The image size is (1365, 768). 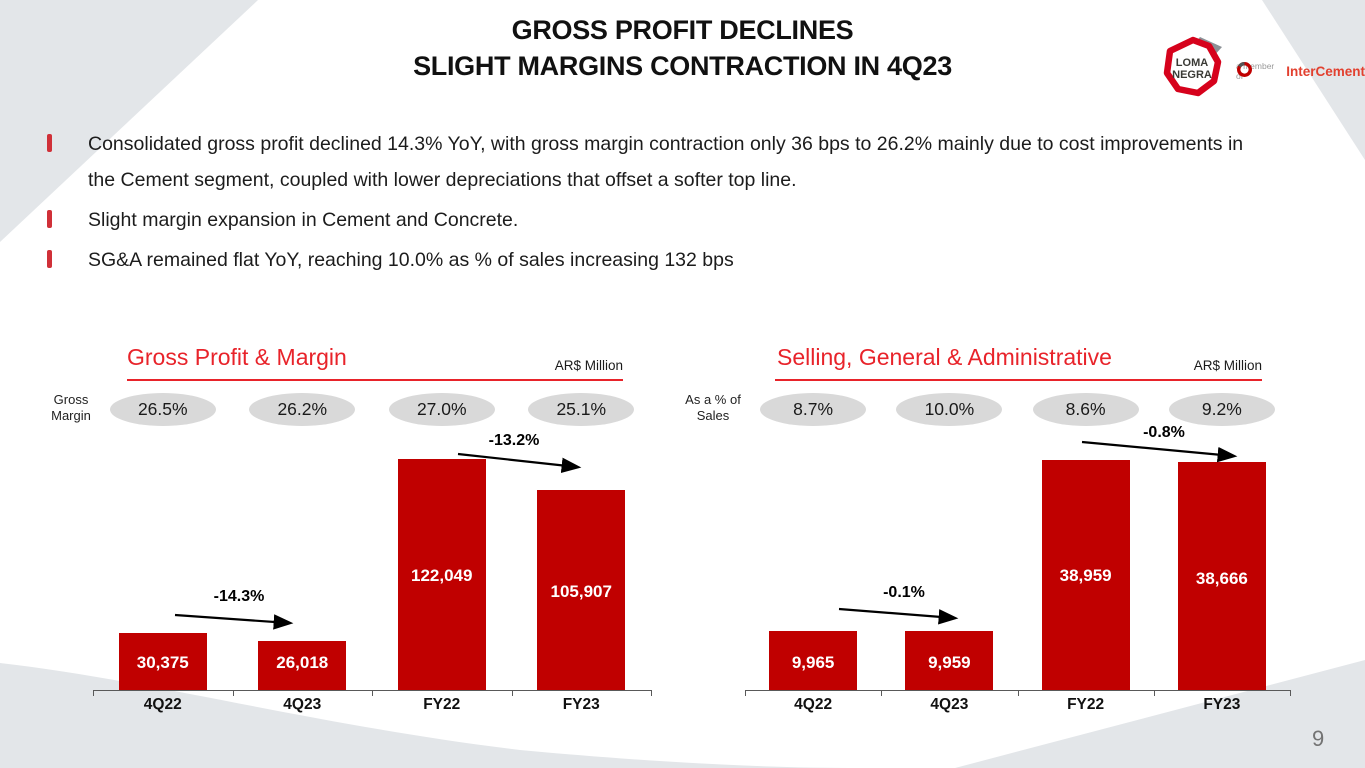 I want to click on secondary-metric-label: Gross Margin, so click(x=71, y=407).